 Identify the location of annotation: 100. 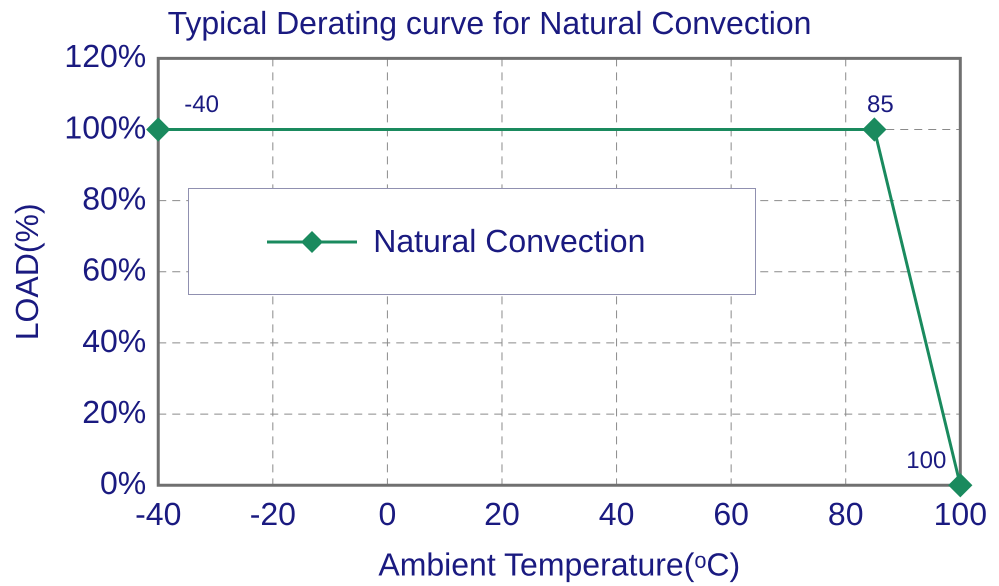
(926, 460).